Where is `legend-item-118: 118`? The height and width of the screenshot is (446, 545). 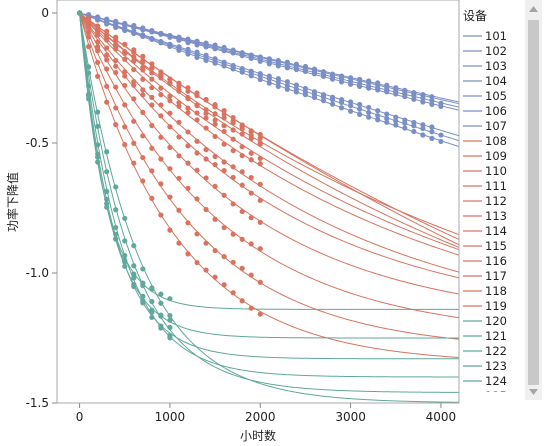 legend-item-118: 118 is located at coordinates (485, 291).